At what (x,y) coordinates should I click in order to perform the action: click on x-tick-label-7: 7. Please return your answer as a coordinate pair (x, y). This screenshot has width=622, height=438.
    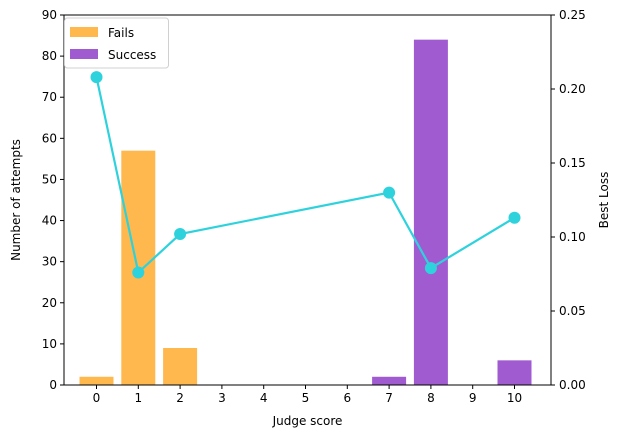
    Looking at the image, I should click on (389, 398).